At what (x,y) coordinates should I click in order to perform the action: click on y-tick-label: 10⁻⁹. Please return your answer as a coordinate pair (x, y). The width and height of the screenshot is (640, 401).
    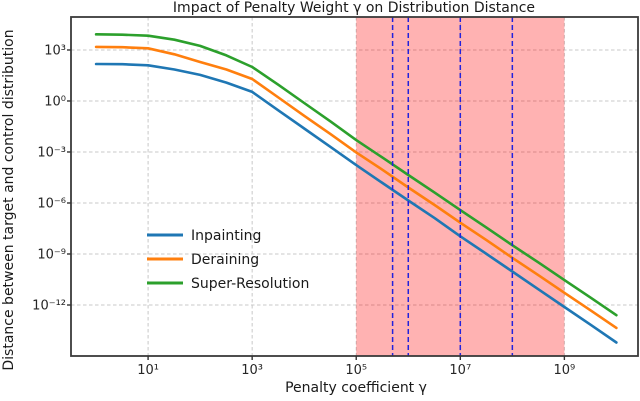
    Looking at the image, I should click on (51, 254).